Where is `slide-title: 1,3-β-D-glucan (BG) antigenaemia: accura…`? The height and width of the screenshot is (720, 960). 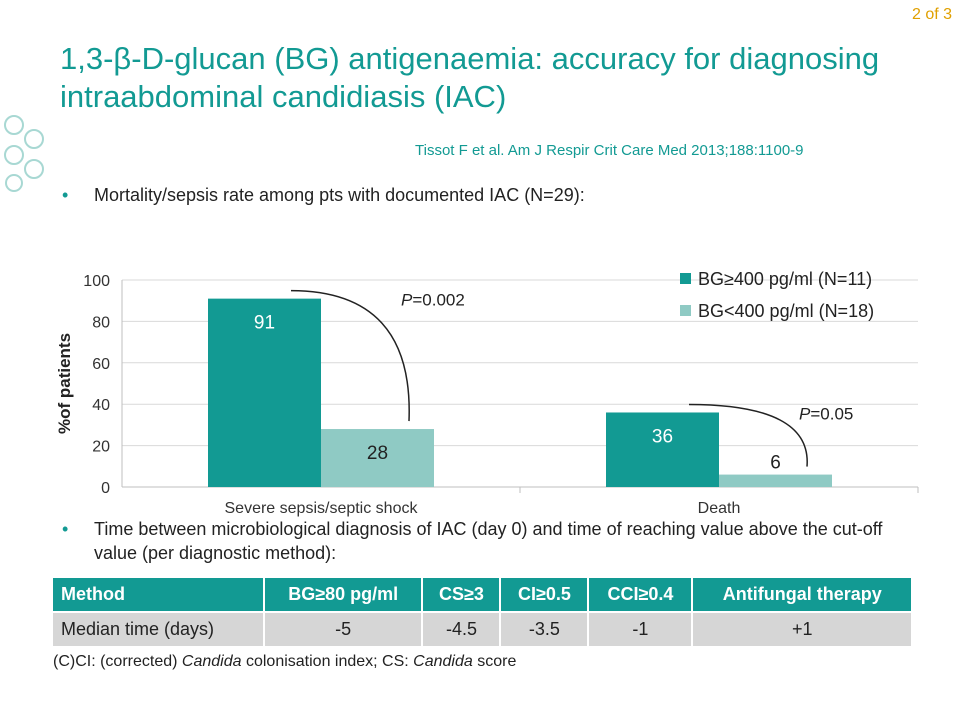
slide-title: 1,3-β-D-glucan (BG) antigenaemia: accura… is located at coordinates (470, 77).